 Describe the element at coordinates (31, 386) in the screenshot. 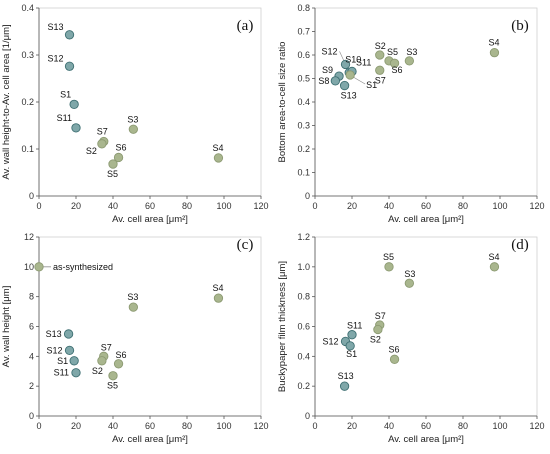

I see `y-tick-label: 2` at that location.